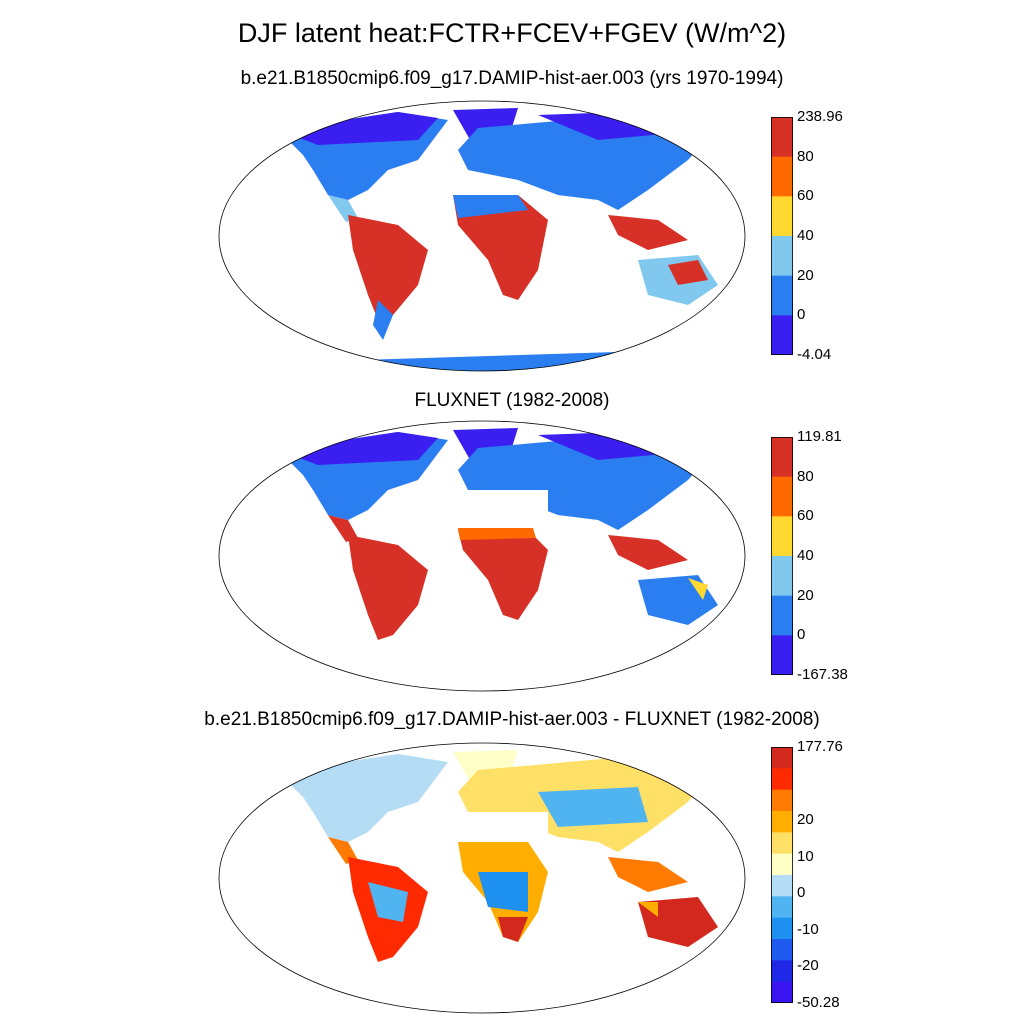 The image size is (1024, 1024). I want to click on colorbar-model, so click(782, 236).